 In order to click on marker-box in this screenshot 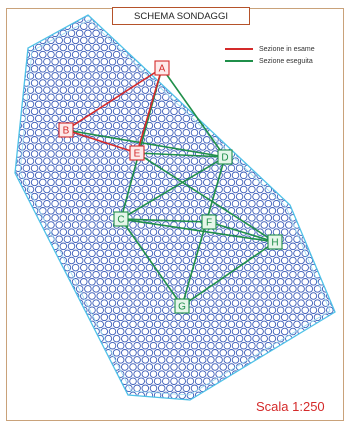, I will do `click(162, 68)`.